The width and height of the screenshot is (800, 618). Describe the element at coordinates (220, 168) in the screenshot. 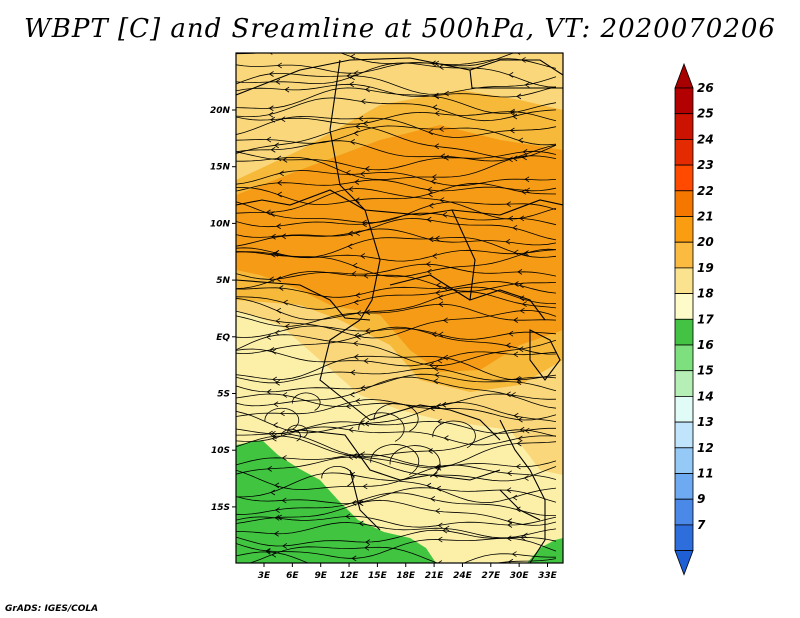

I see `lat-tick-label: 15N` at that location.